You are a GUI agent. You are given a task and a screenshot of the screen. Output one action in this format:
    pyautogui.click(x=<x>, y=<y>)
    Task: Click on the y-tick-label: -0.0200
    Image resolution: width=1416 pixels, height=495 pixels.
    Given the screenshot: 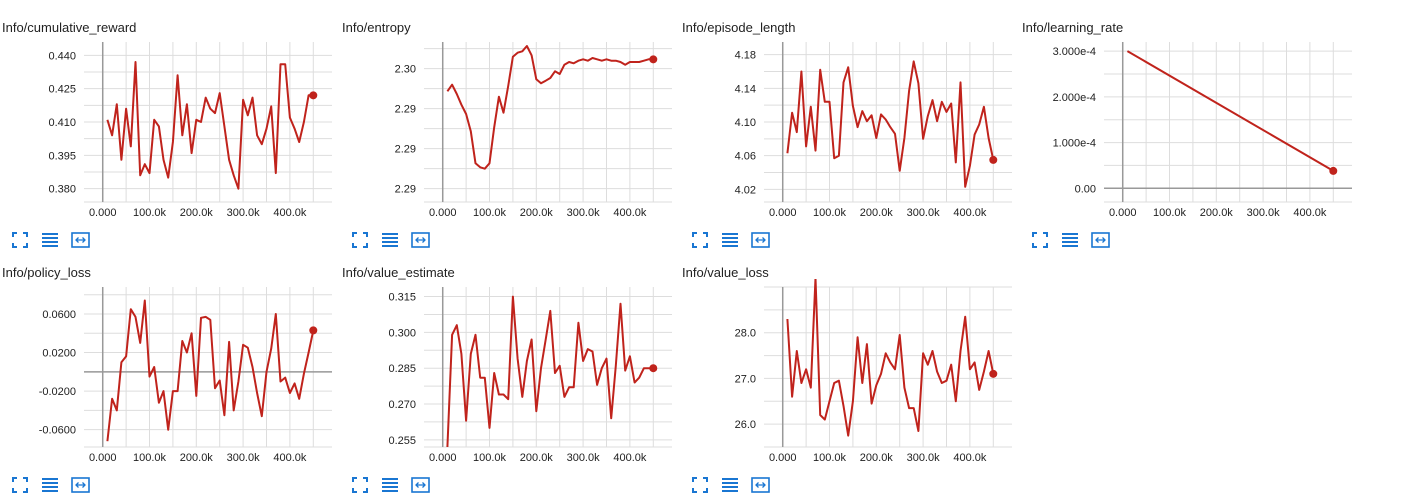 What is the action you would take?
    pyautogui.click(x=57, y=392)
    